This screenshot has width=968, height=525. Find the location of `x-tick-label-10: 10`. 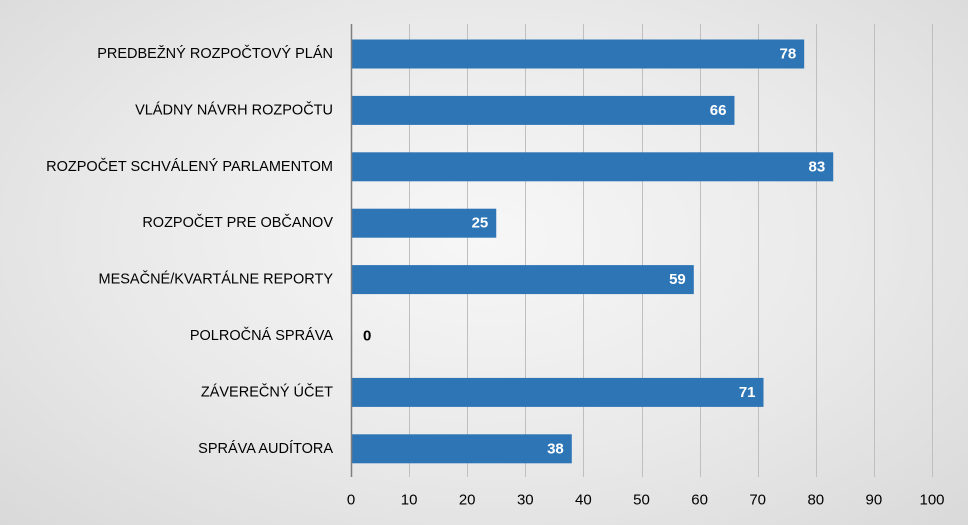

x-tick-label-10: 10 is located at coordinates (409, 500).